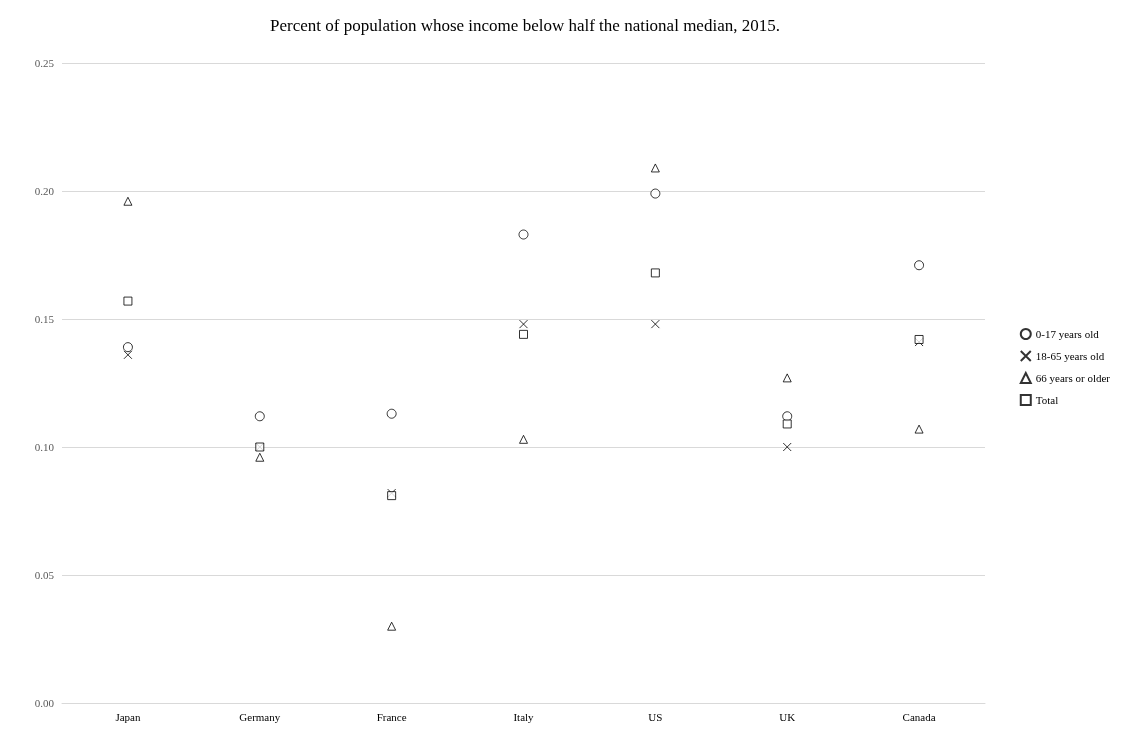  What do you see at coordinates (1067, 334) in the screenshot?
I see `legend-label: 0-17 years old` at bounding box center [1067, 334].